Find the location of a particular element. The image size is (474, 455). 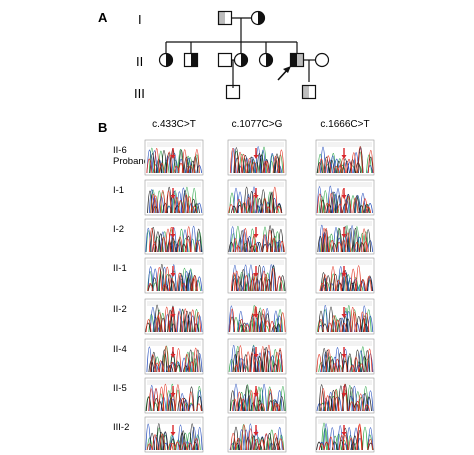

sample-label-2: I-1 is located at coordinates (118, 190).